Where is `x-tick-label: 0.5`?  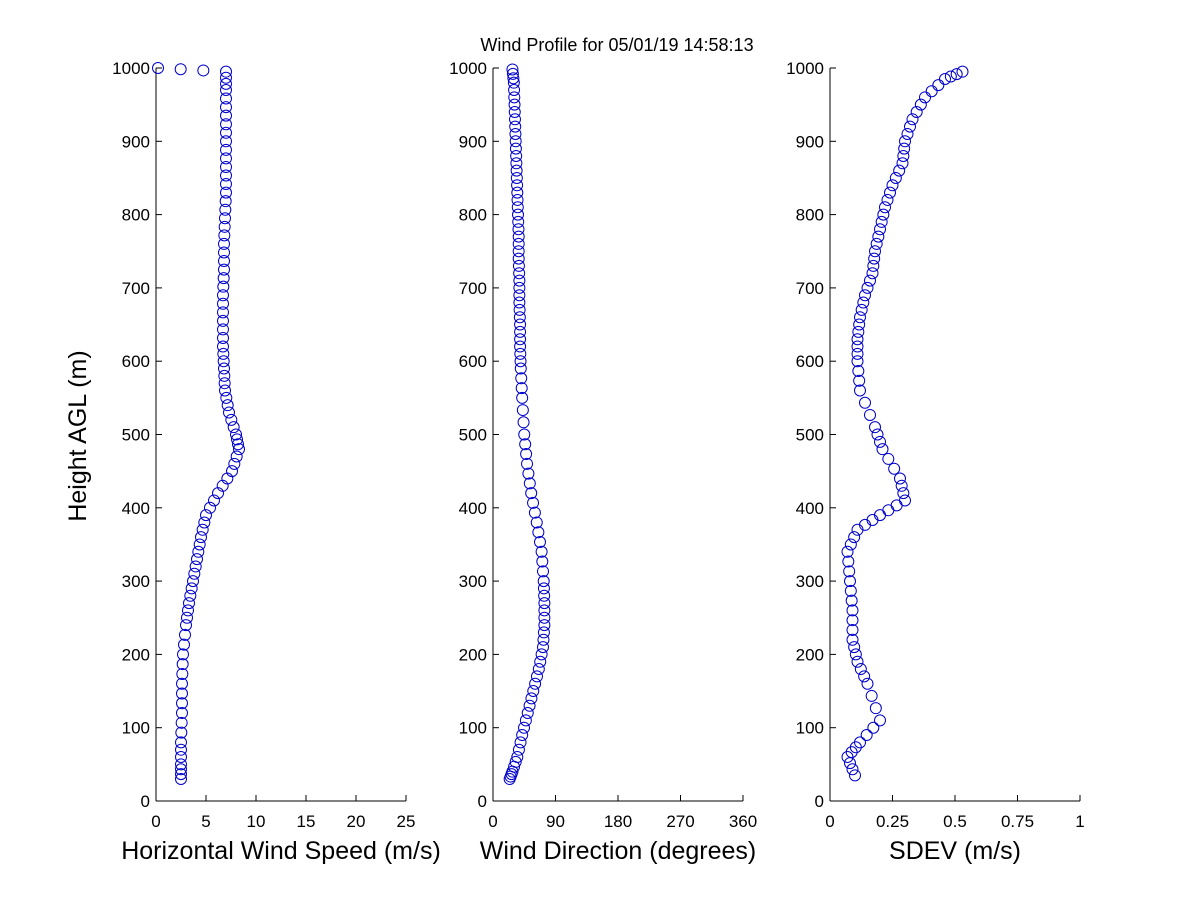 x-tick-label: 0.5 is located at coordinates (955, 821).